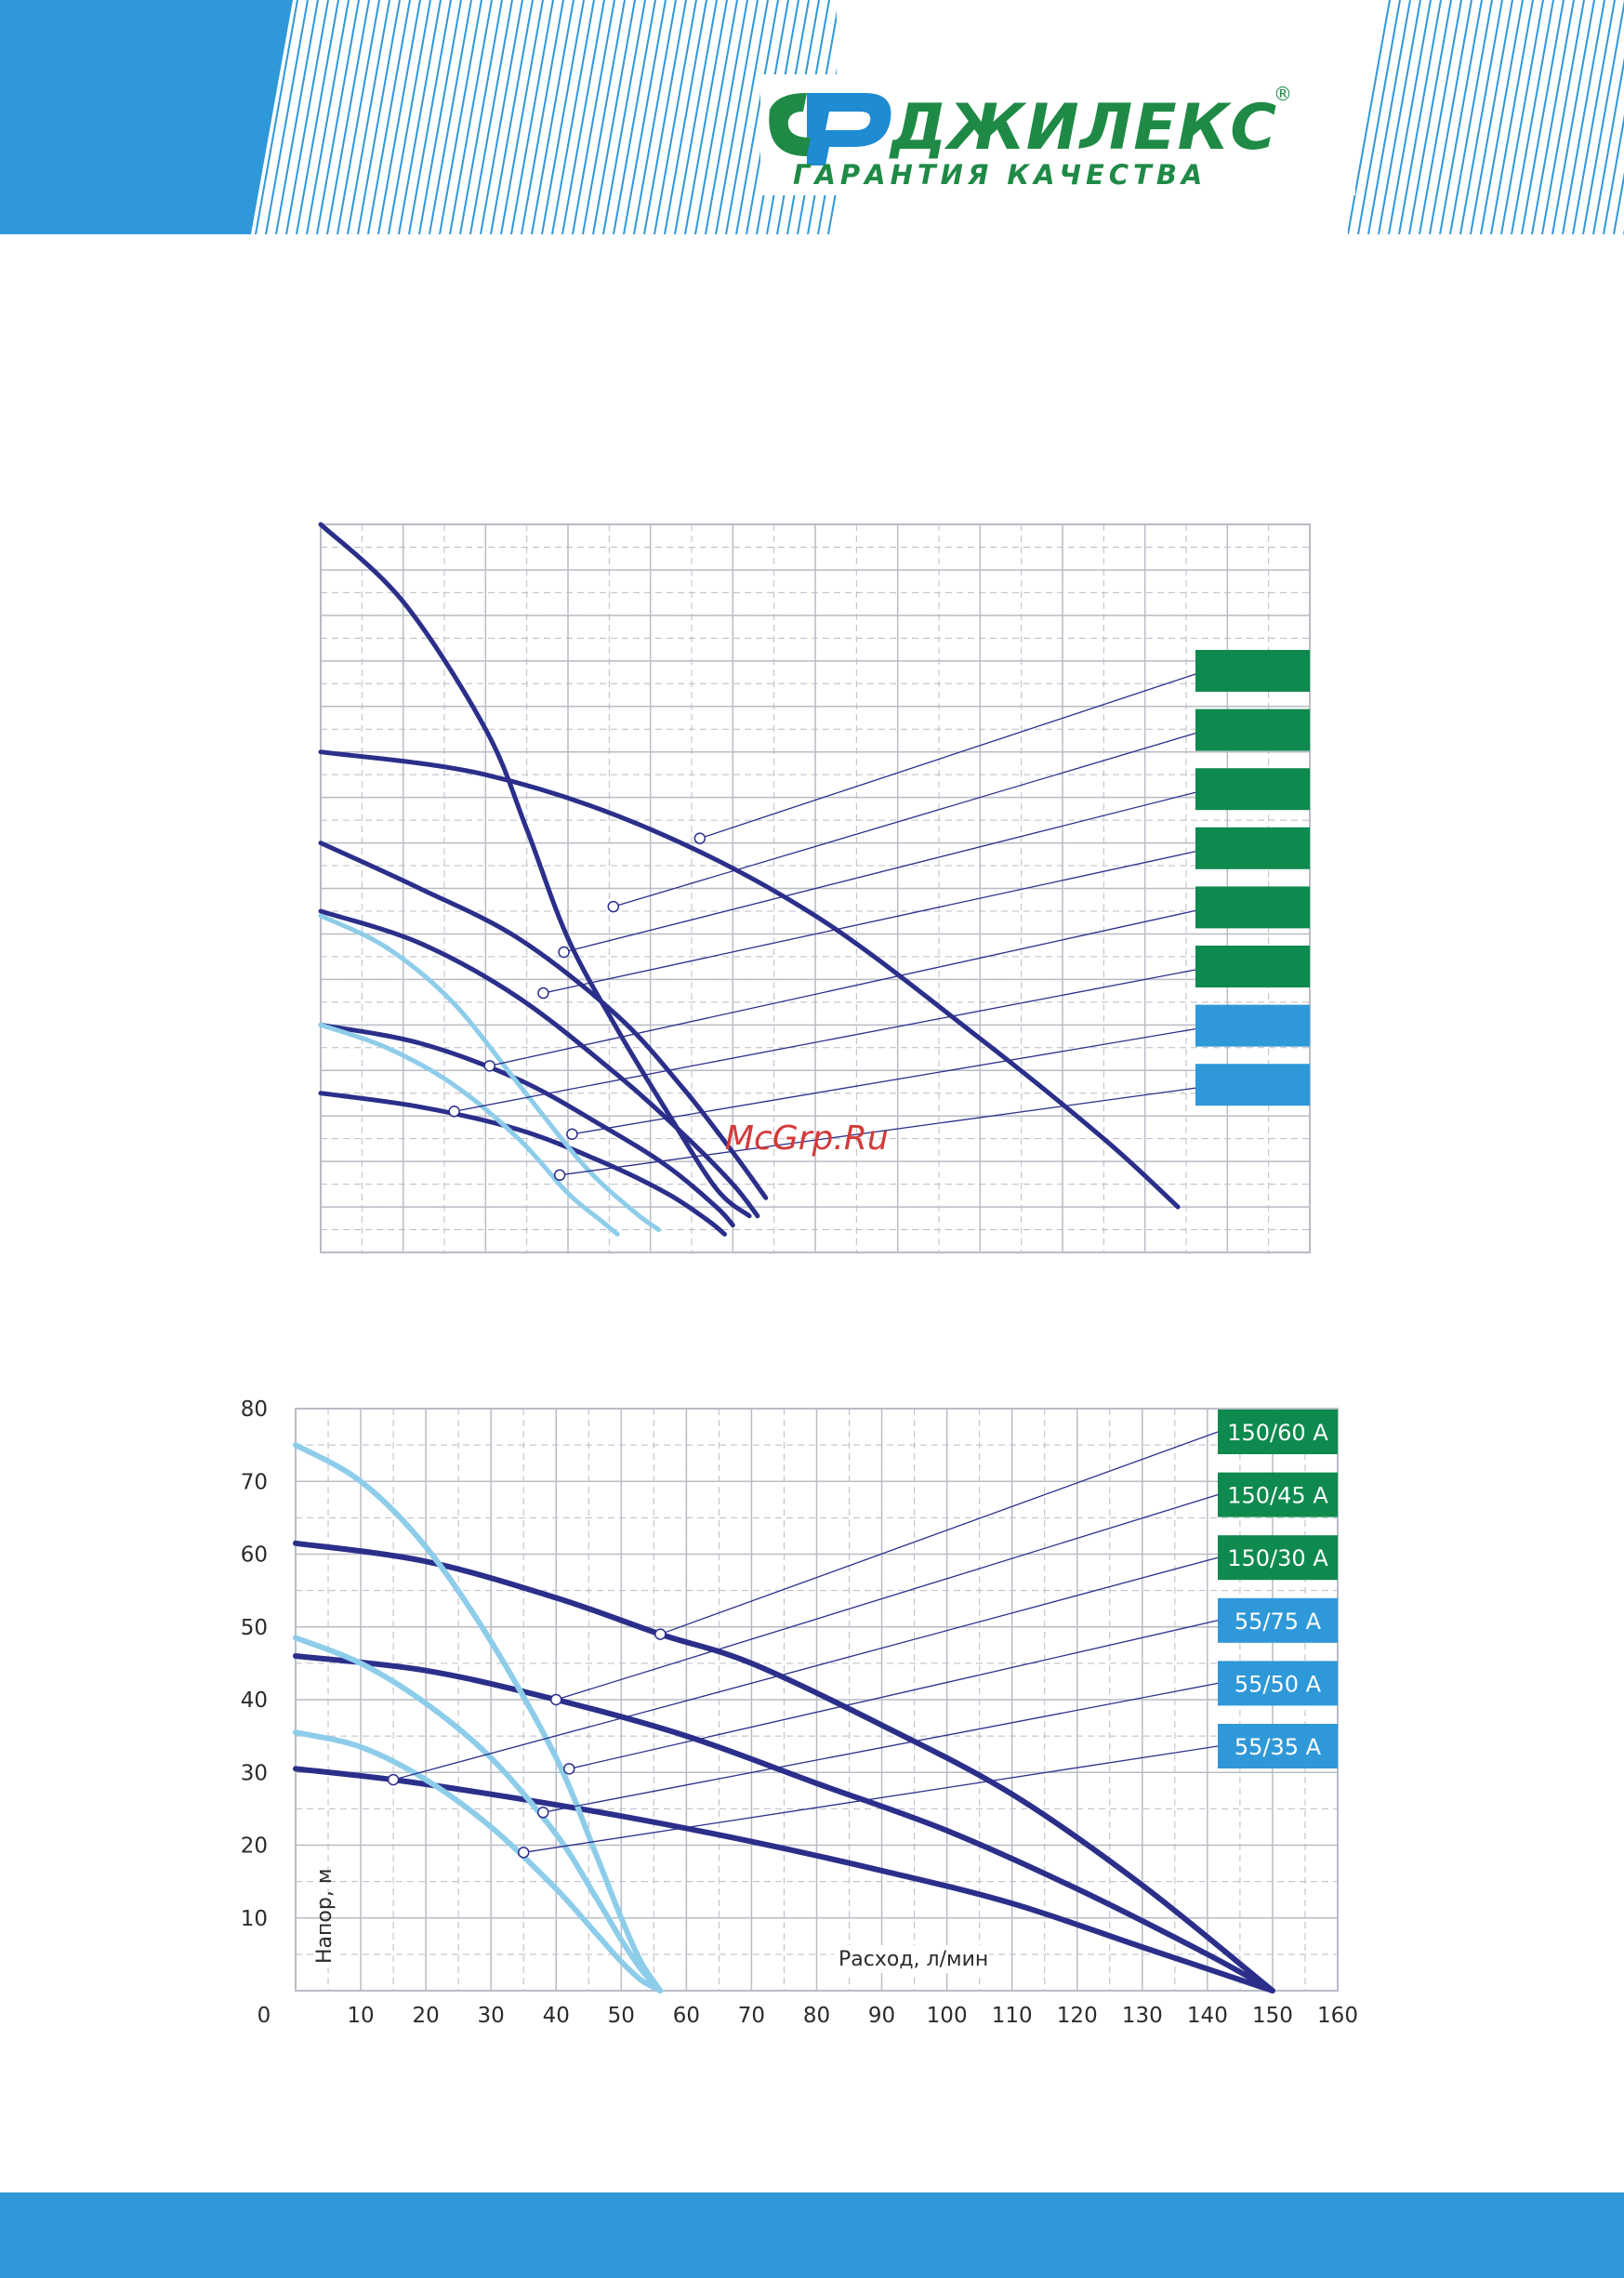 The image size is (1624, 2278). I want to click on x-tick-label: 60, so click(686, 2016).